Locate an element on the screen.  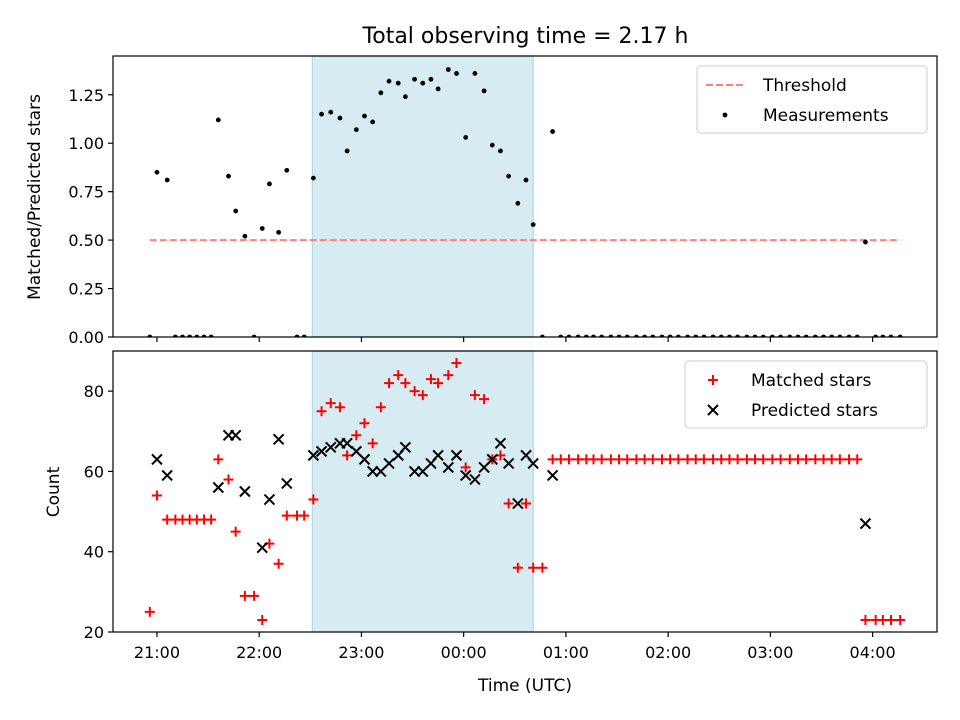
legend-predicted-swatch is located at coordinates (713, 410).